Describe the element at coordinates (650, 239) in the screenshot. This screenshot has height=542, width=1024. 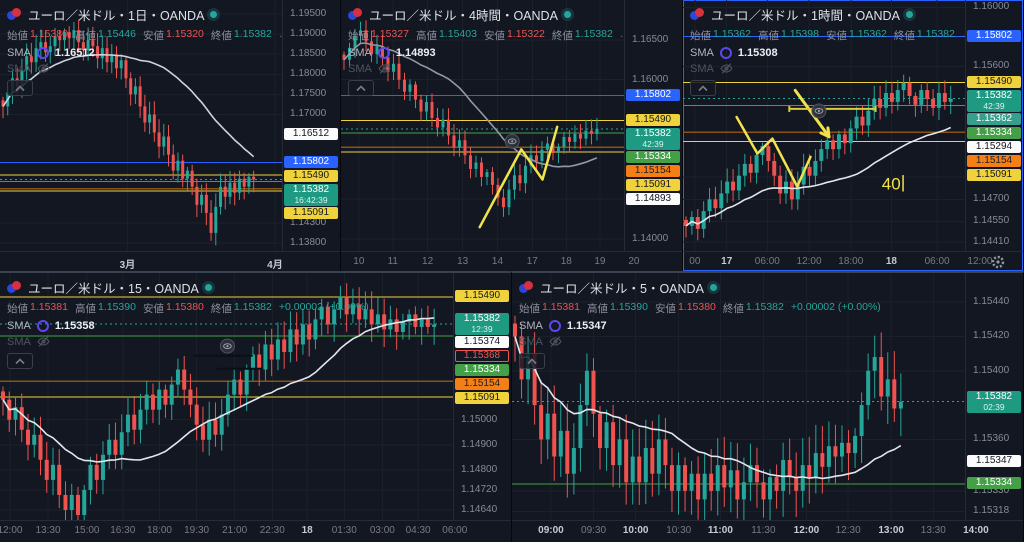
I see `axis-tick: 1.14000` at that location.